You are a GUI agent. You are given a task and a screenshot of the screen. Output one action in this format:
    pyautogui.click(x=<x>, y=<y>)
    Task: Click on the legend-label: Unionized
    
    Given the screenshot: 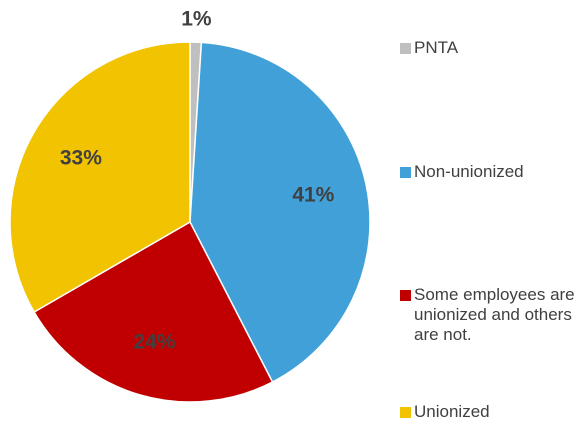 What is the action you would take?
    pyautogui.click(x=452, y=411)
    